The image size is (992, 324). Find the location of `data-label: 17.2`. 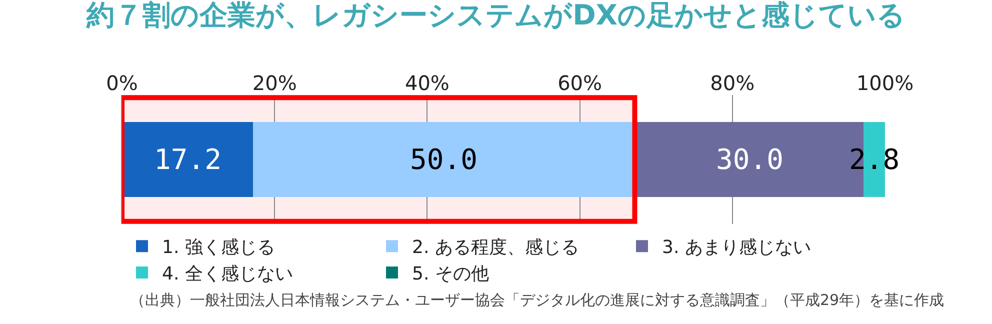

data-label: 17.2 is located at coordinates (188, 159).